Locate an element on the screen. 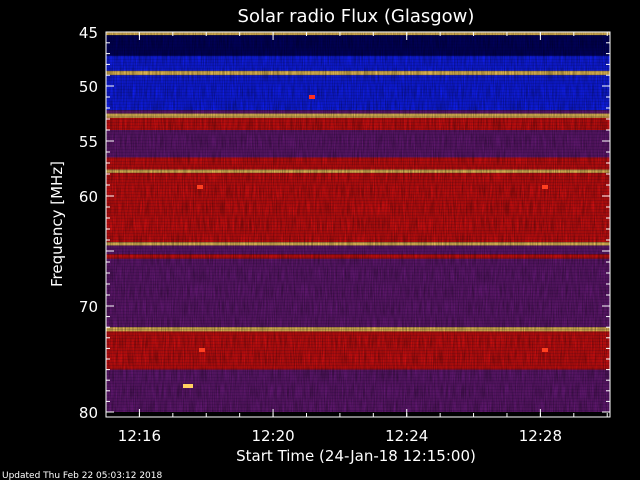 The image size is (640, 480). y-tick-label: 50 is located at coordinates (88, 87).